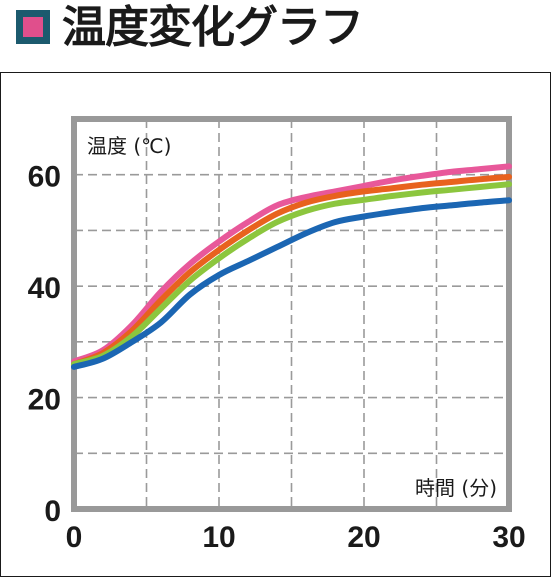 This screenshot has height=577, width=551. I want to click on y-tick-label: 60, so click(44, 177).